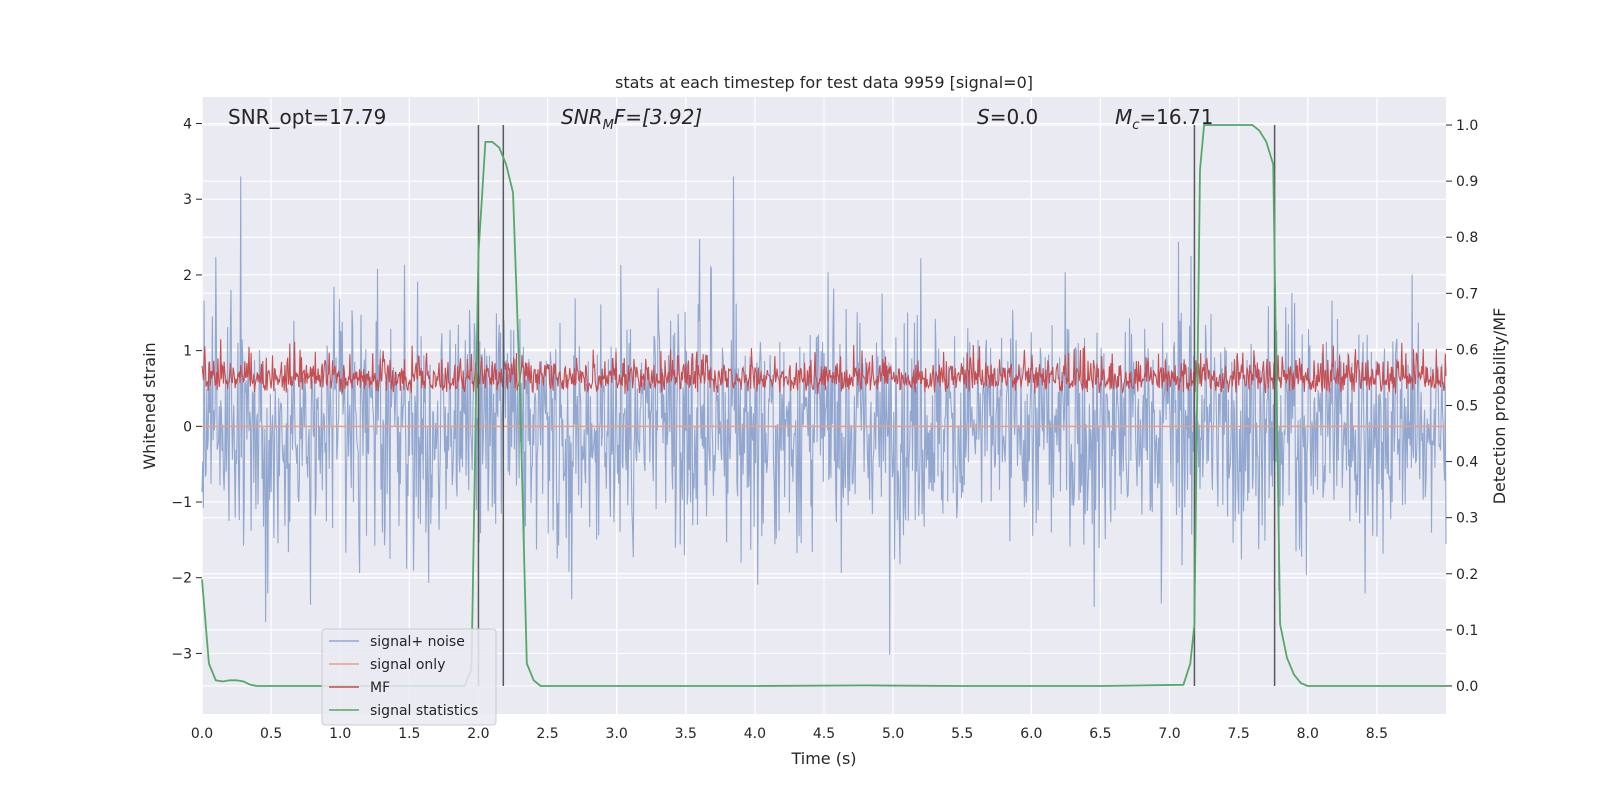 The image size is (1600, 800). Describe the element at coordinates (181, 503) in the screenshot. I see `y-left-tick-label: −1` at that location.